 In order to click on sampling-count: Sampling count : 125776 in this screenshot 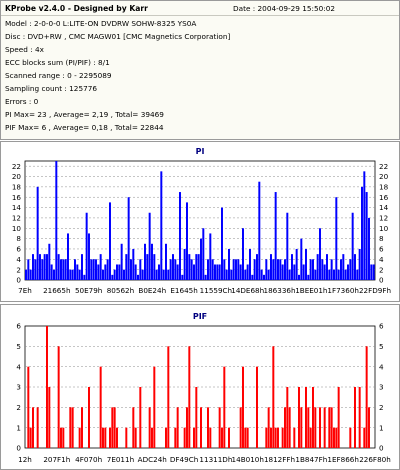, I will do `click(51, 88)`.